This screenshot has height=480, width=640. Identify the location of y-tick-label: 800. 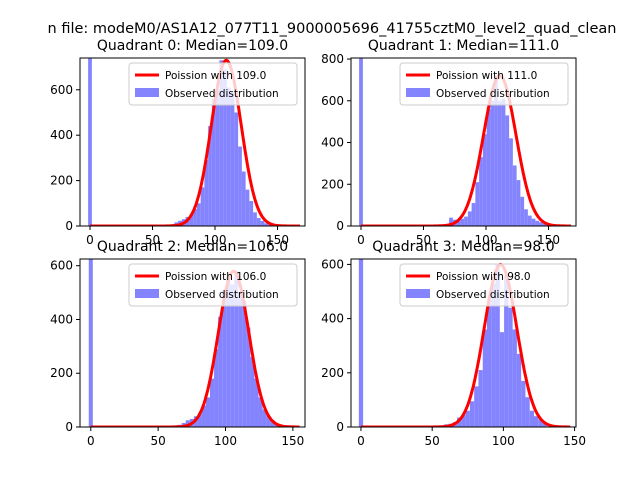
(332, 59).